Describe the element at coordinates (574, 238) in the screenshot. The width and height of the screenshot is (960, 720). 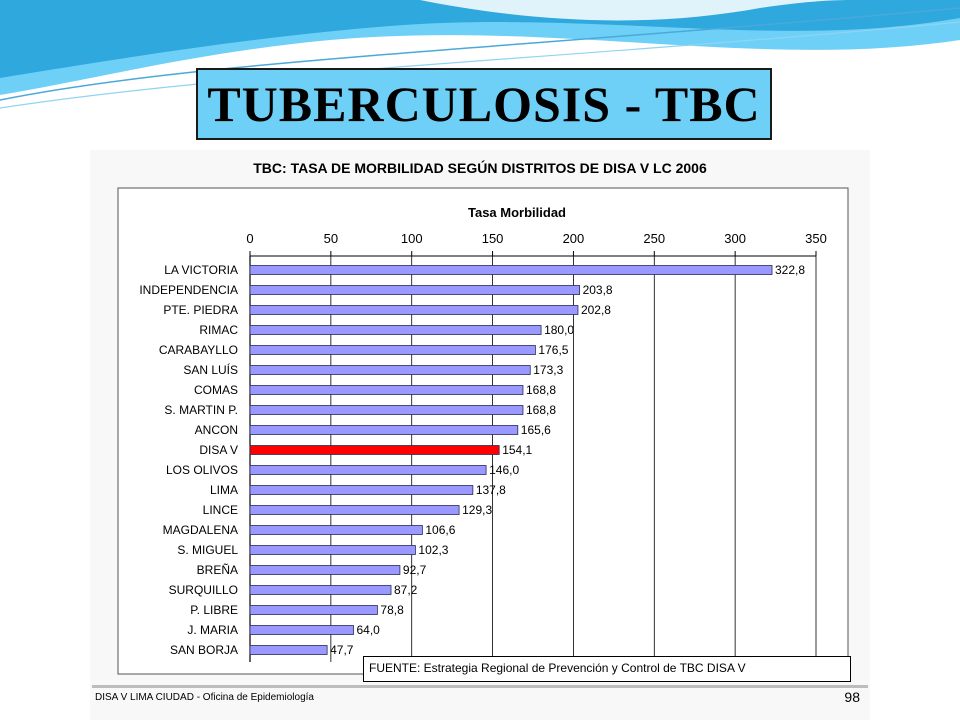
I see `tick-label-200: 200` at that location.